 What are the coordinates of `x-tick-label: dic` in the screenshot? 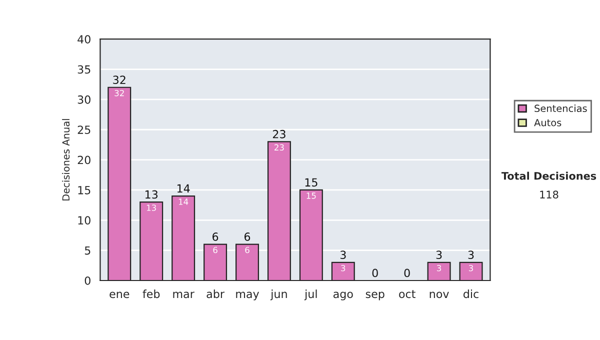 It's located at (471, 294).